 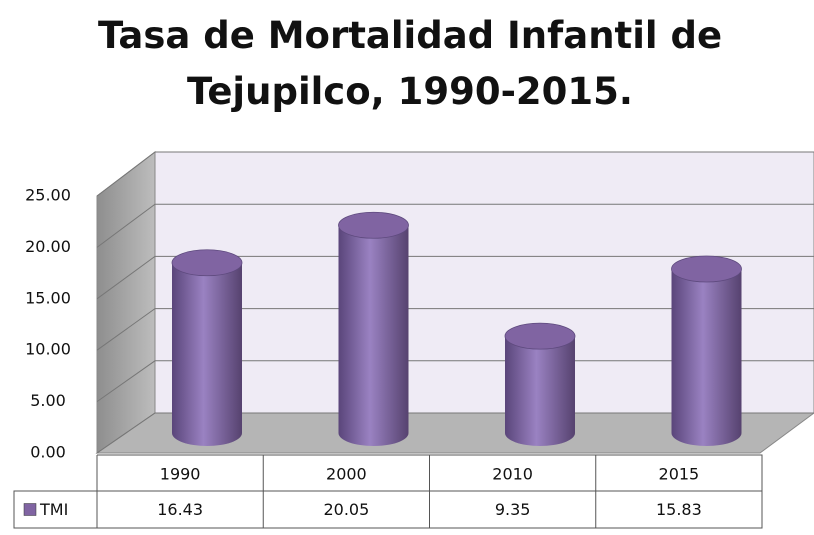 I want to click on x-tick-label: 2010, so click(x=512, y=474).